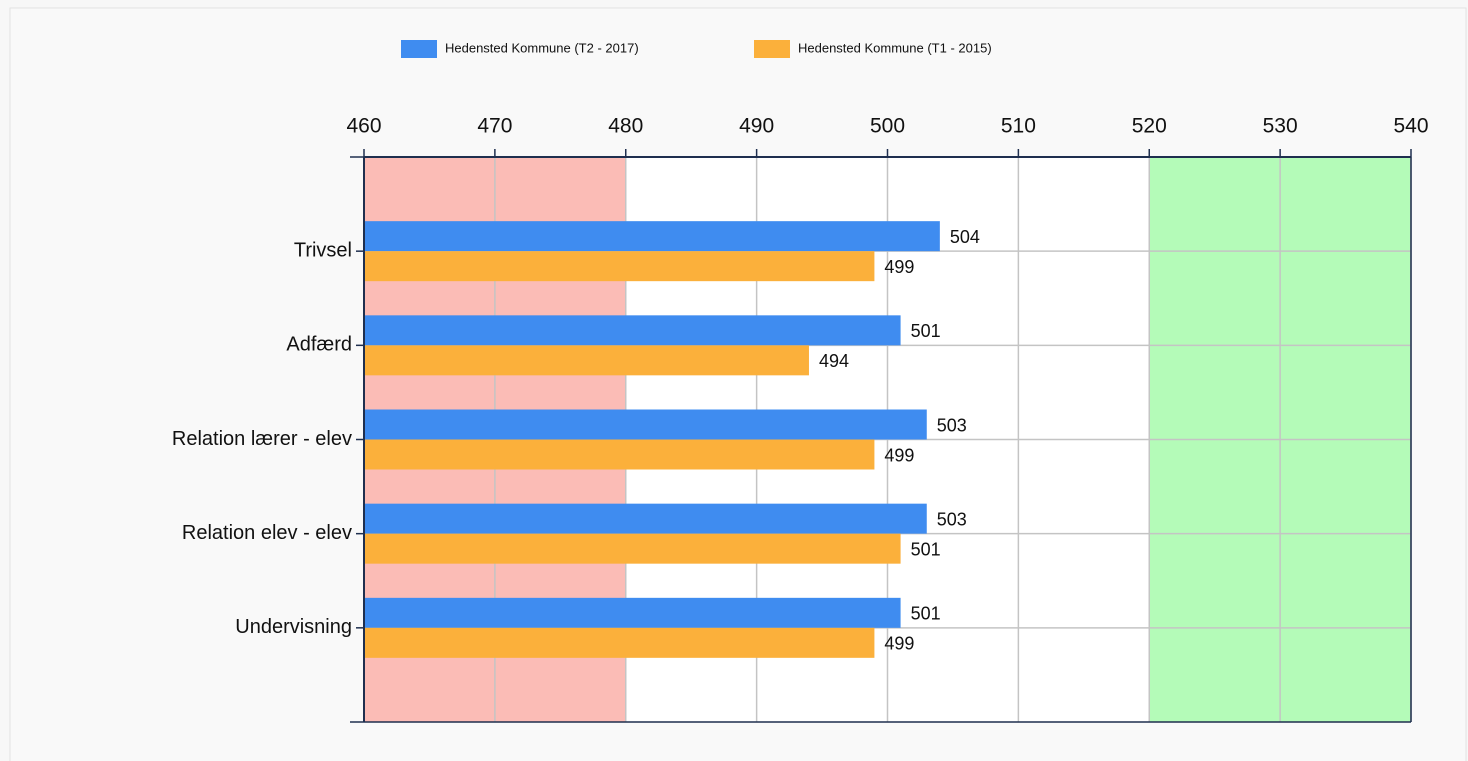 This screenshot has width=1468, height=761. What do you see at coordinates (756, 126) in the screenshot?
I see `x-tick-label: 490` at bounding box center [756, 126].